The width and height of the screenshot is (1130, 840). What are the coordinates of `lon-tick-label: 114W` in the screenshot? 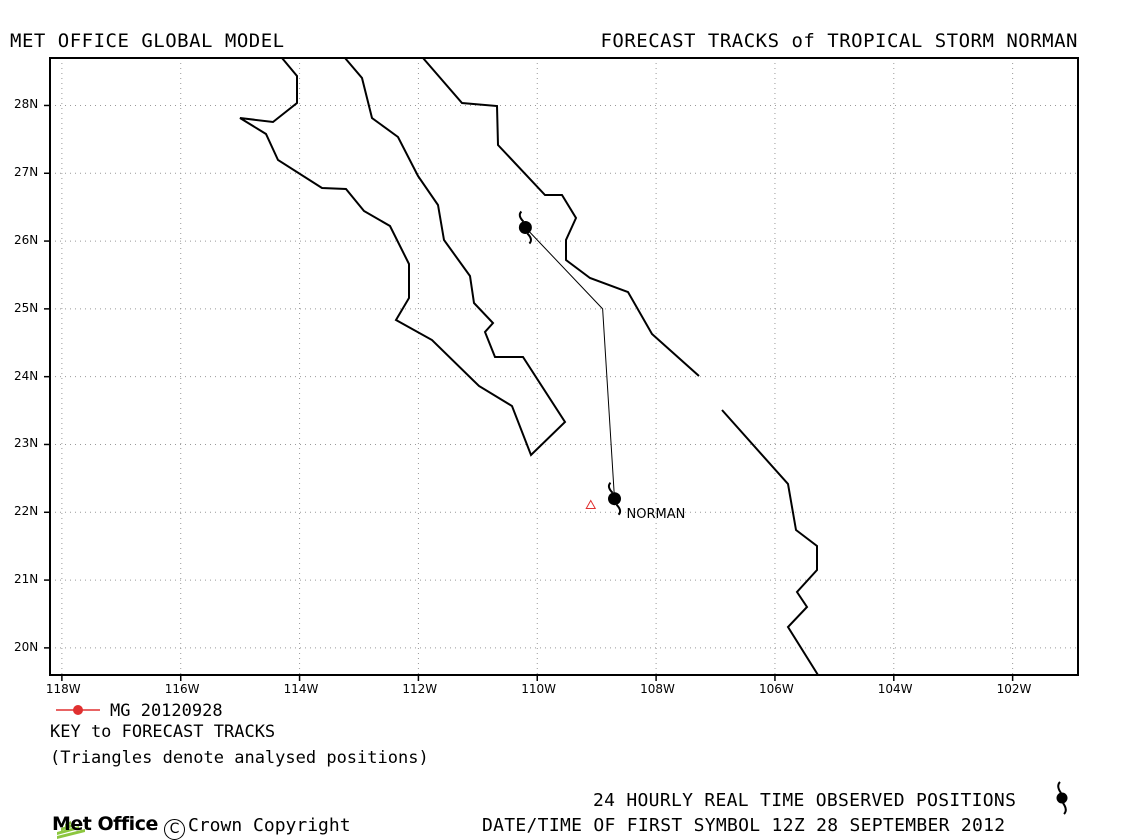 It's located at (301, 689).